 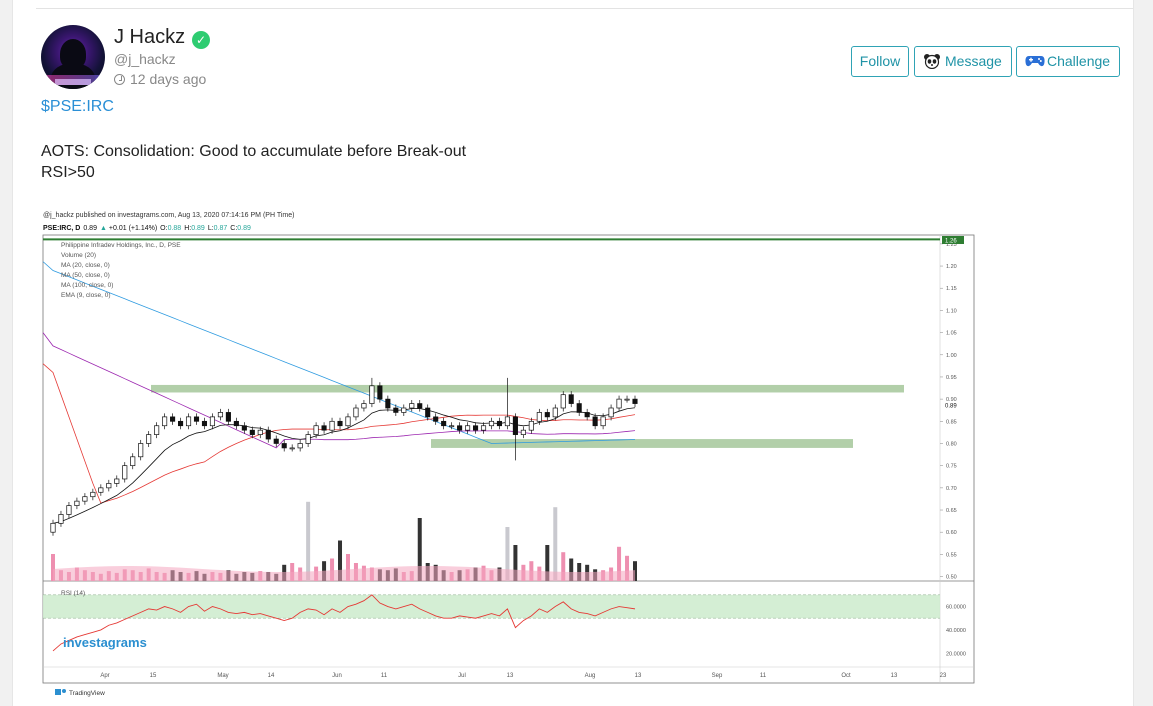 I want to click on ema9-line, so click(x=344, y=465).